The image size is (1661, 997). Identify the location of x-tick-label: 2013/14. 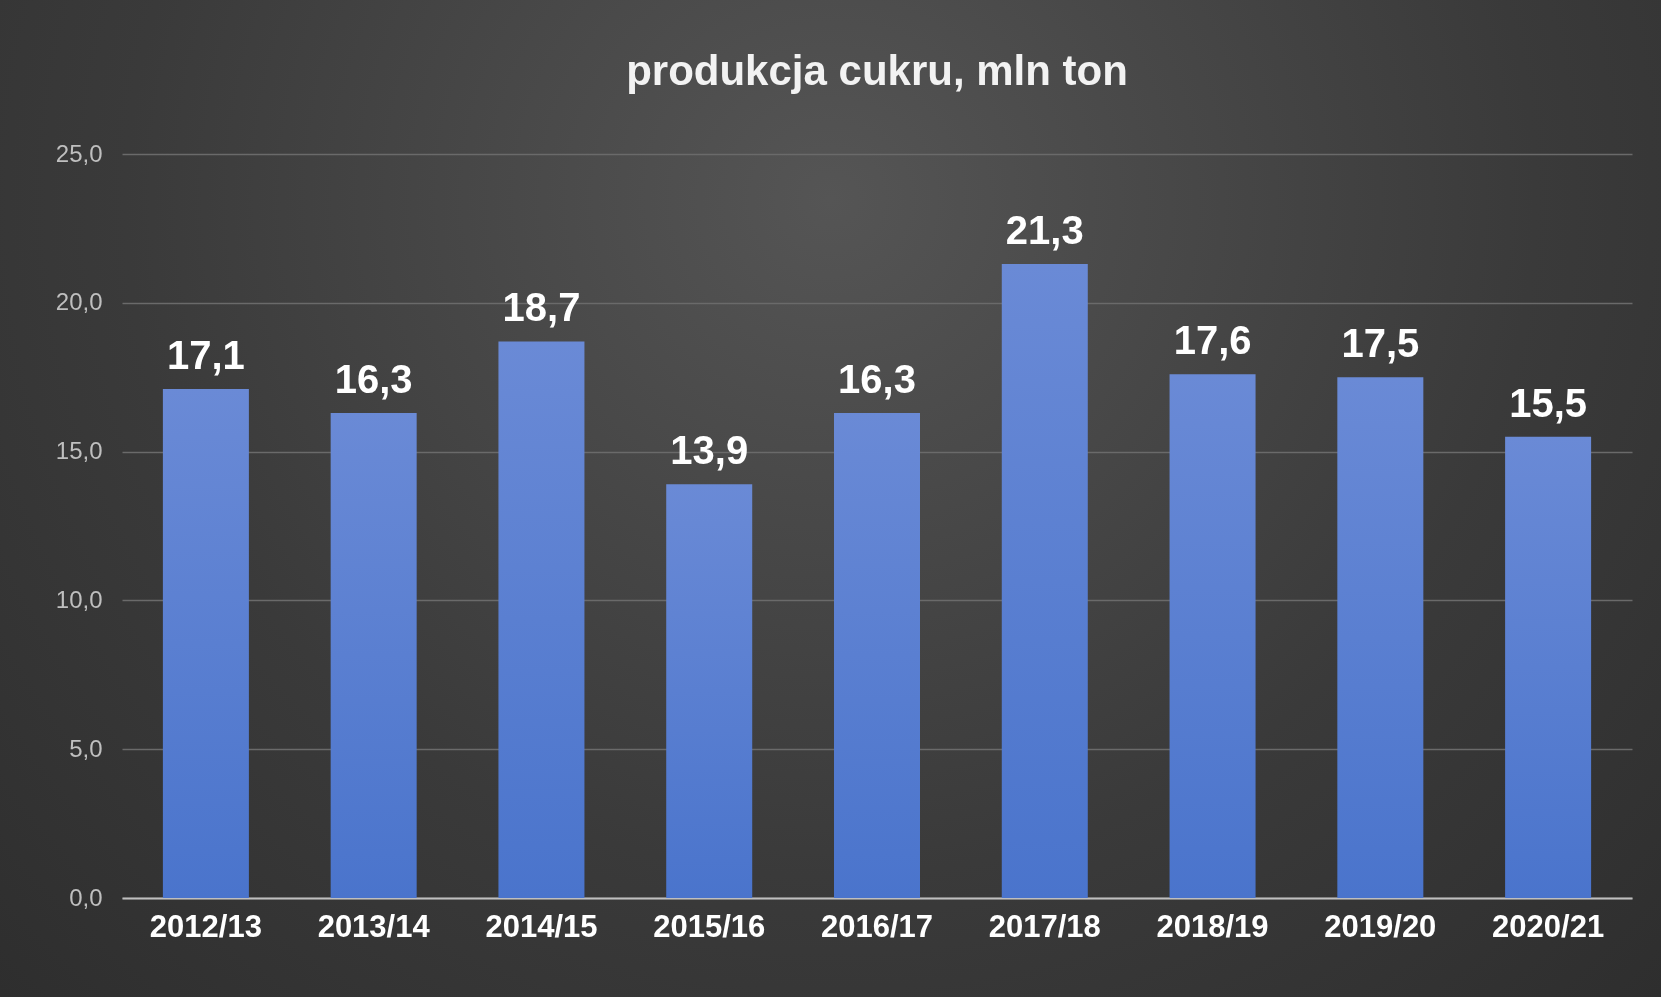
(374, 926).